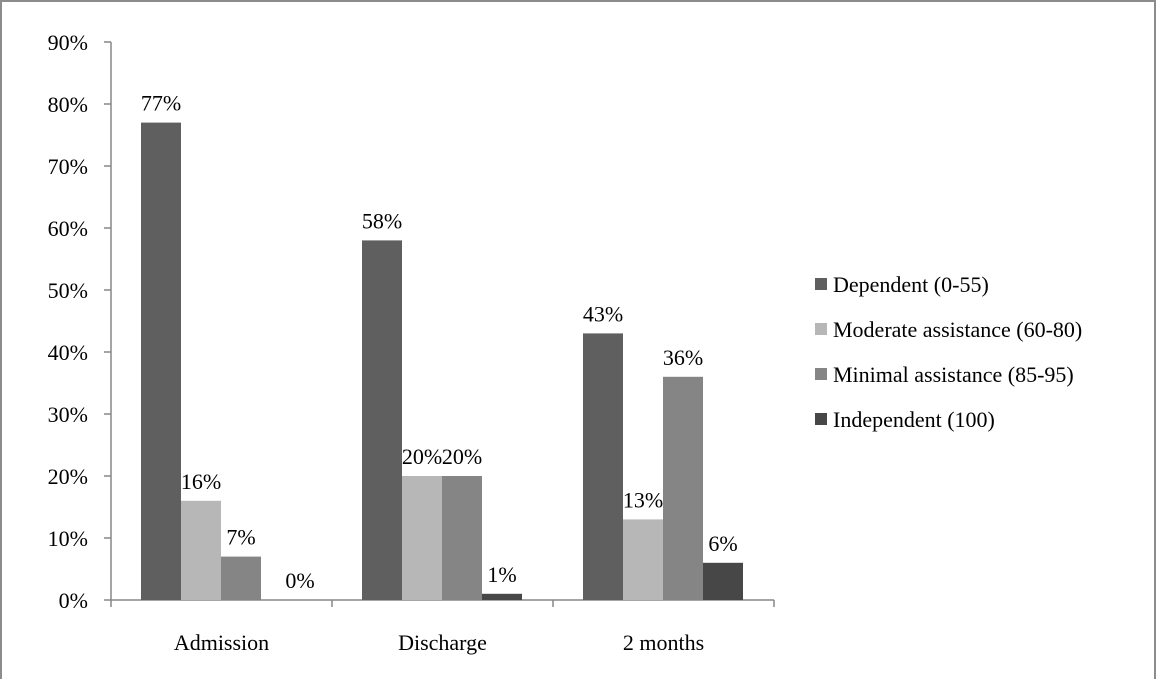 The image size is (1156, 679). What do you see at coordinates (442, 642) in the screenshot?
I see `category-label: Discharge` at bounding box center [442, 642].